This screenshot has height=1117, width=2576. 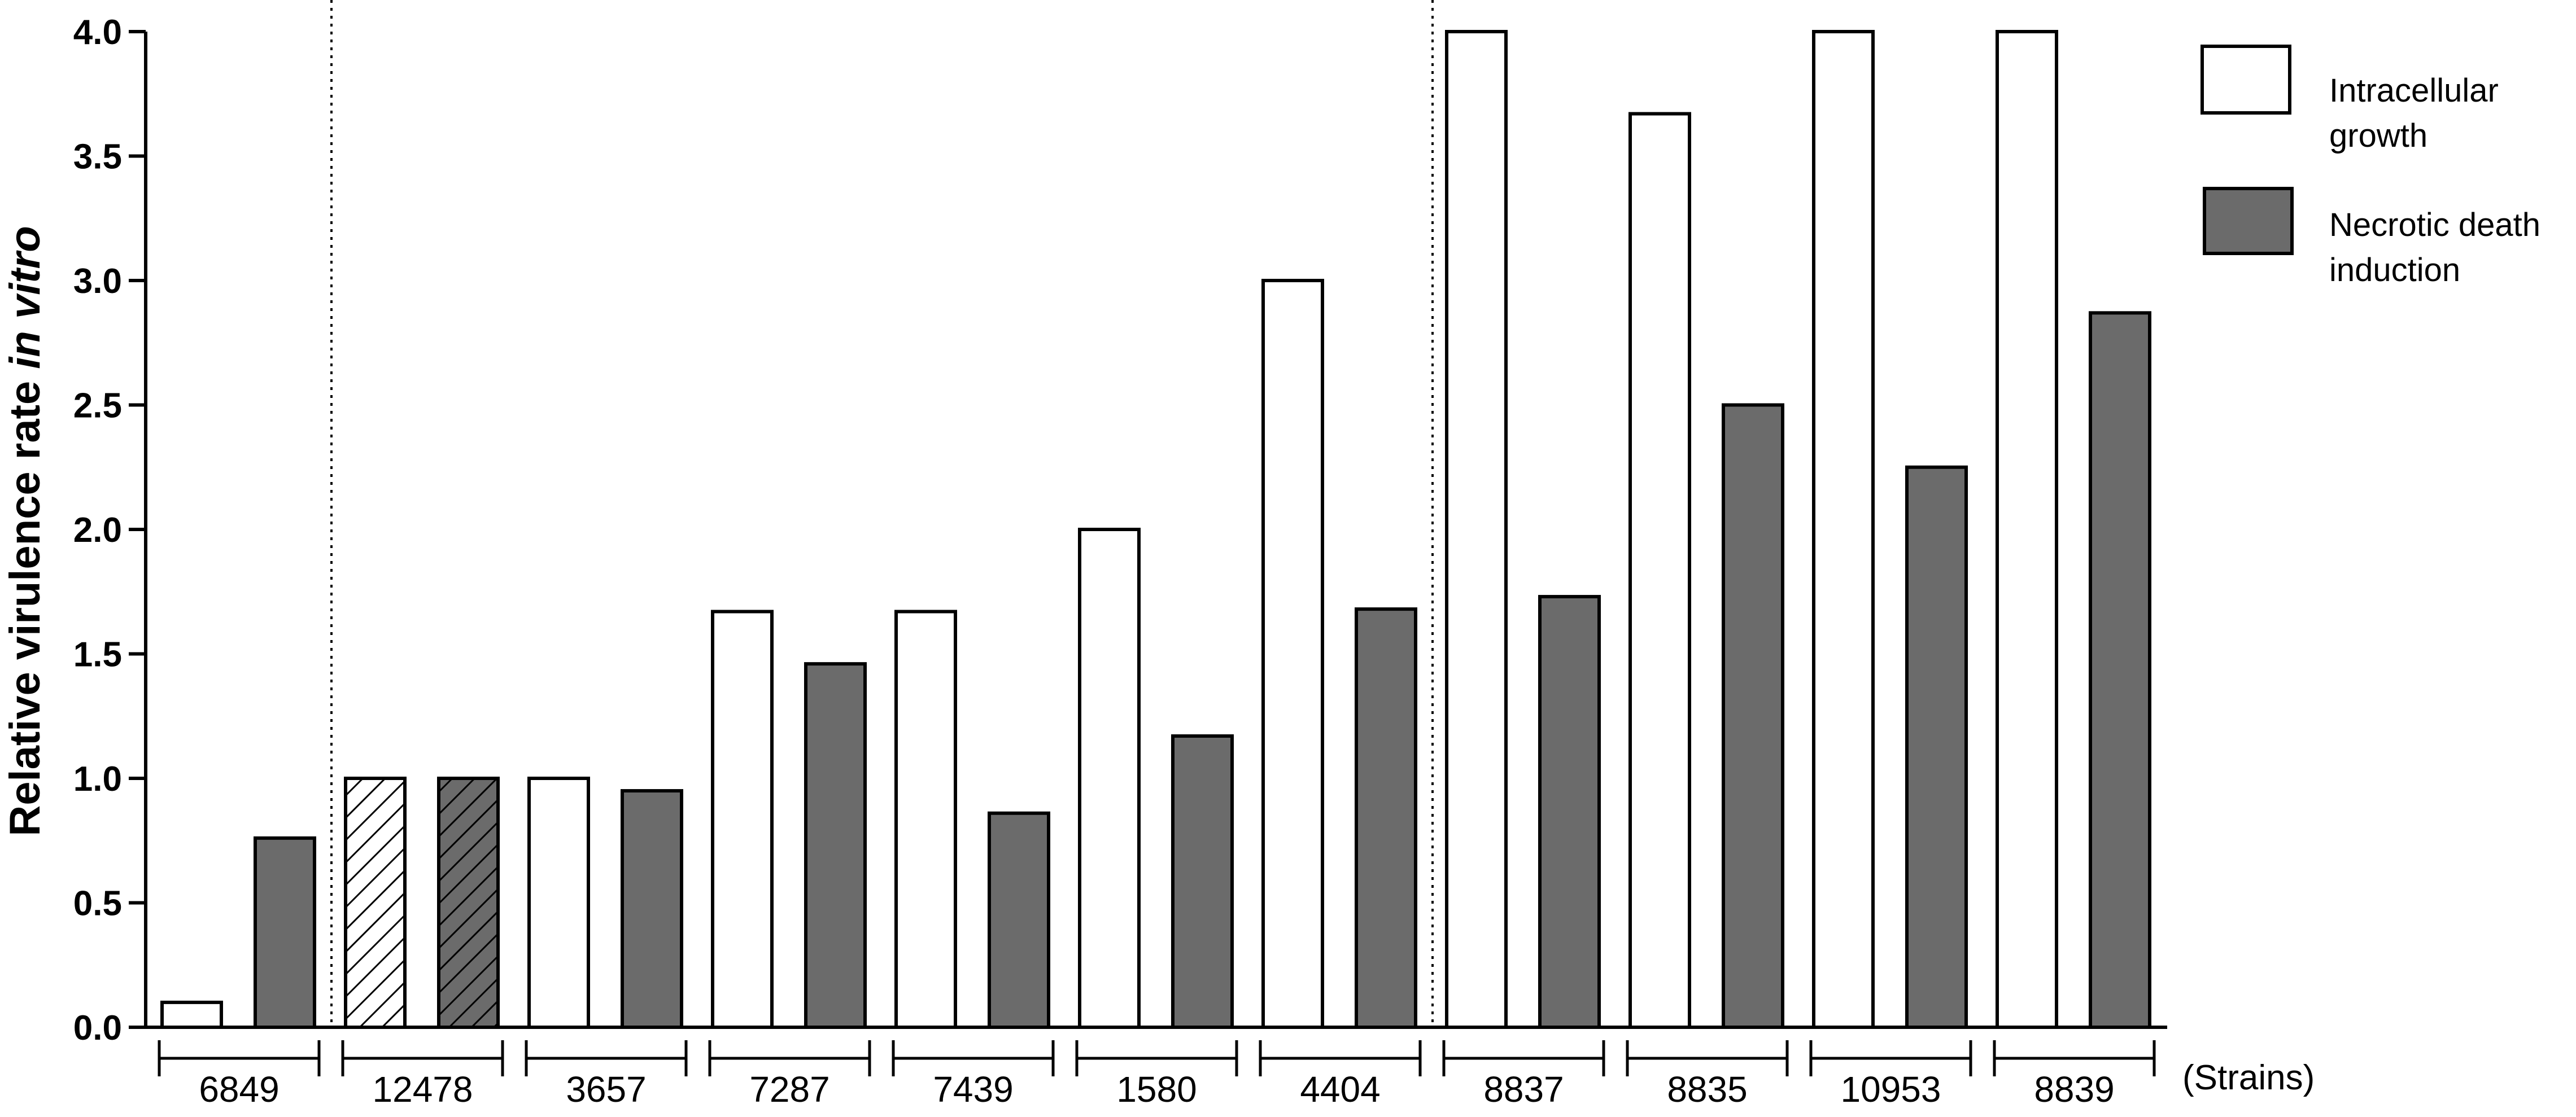 I want to click on y-tick-label: 4.0, so click(x=98, y=32).